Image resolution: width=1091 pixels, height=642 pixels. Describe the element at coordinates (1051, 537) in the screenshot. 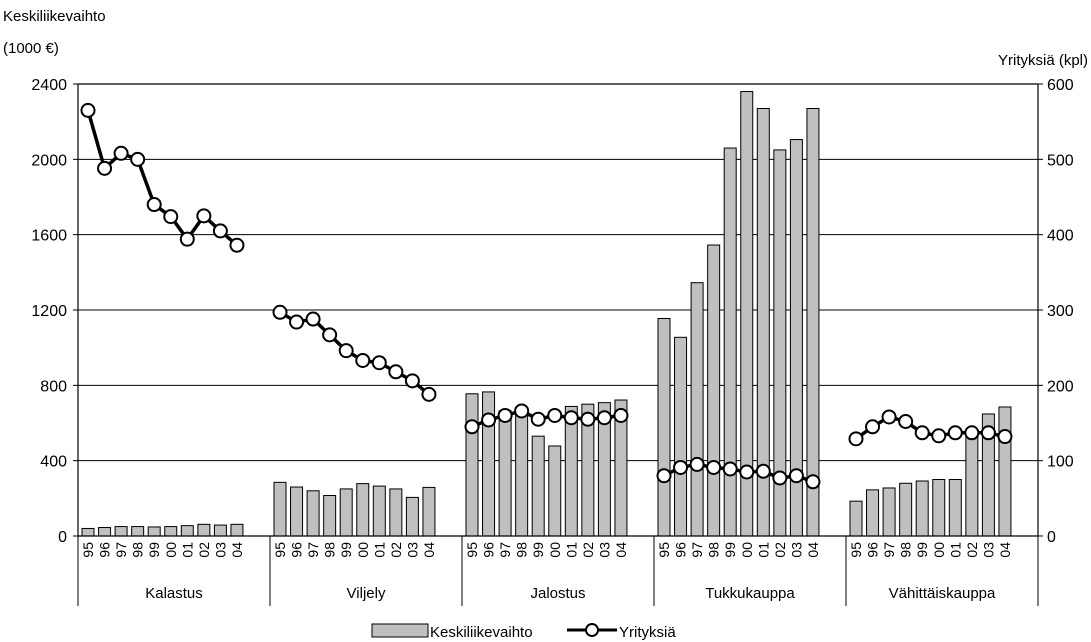

I see `right-tick-label: 0` at that location.